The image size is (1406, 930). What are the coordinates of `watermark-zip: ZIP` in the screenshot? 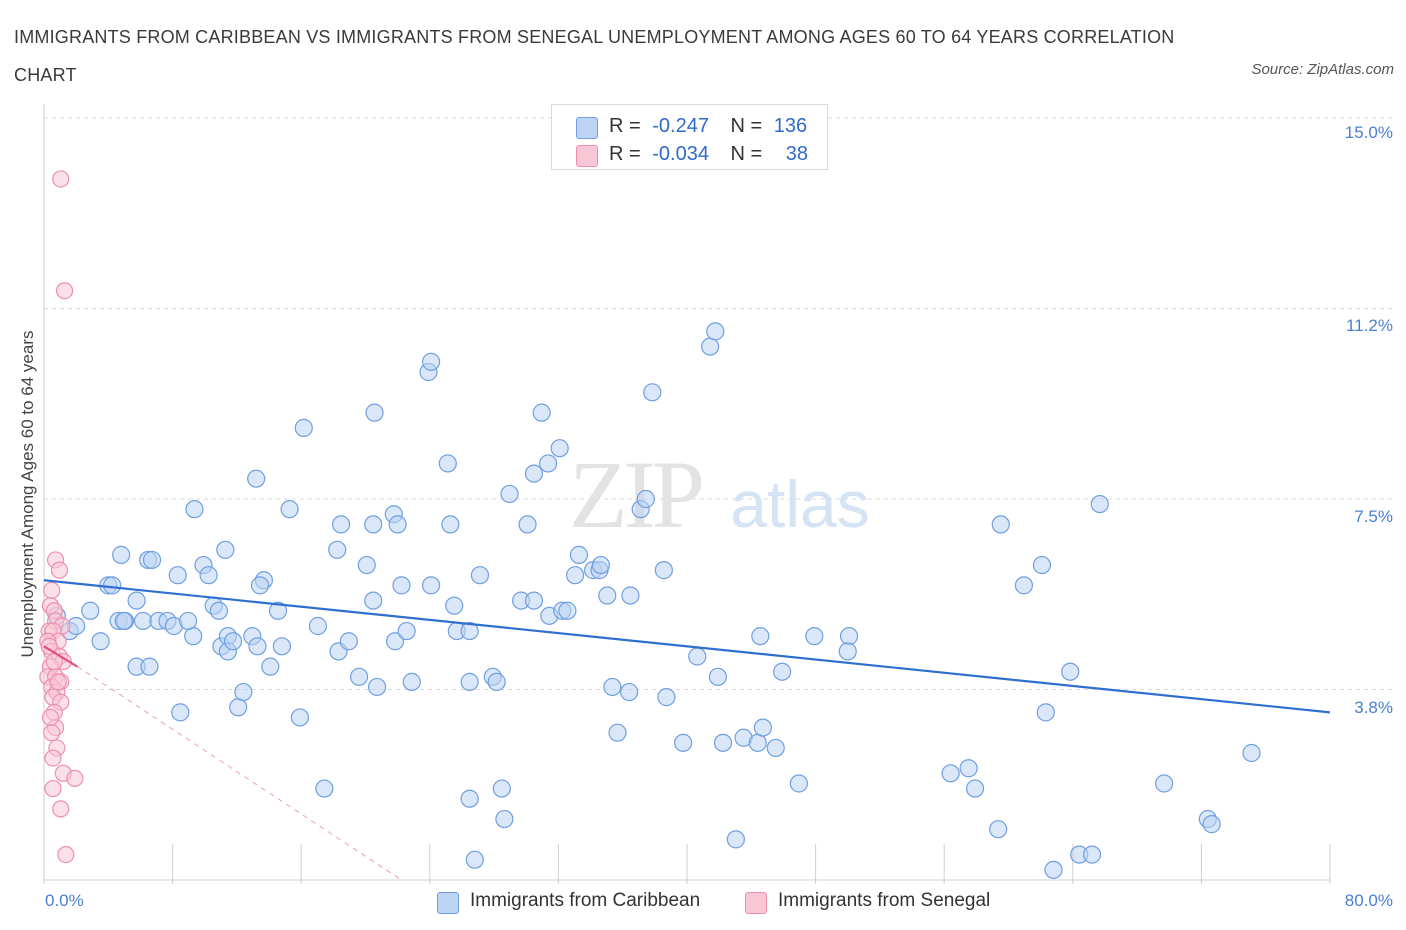 It's located at (635, 494).